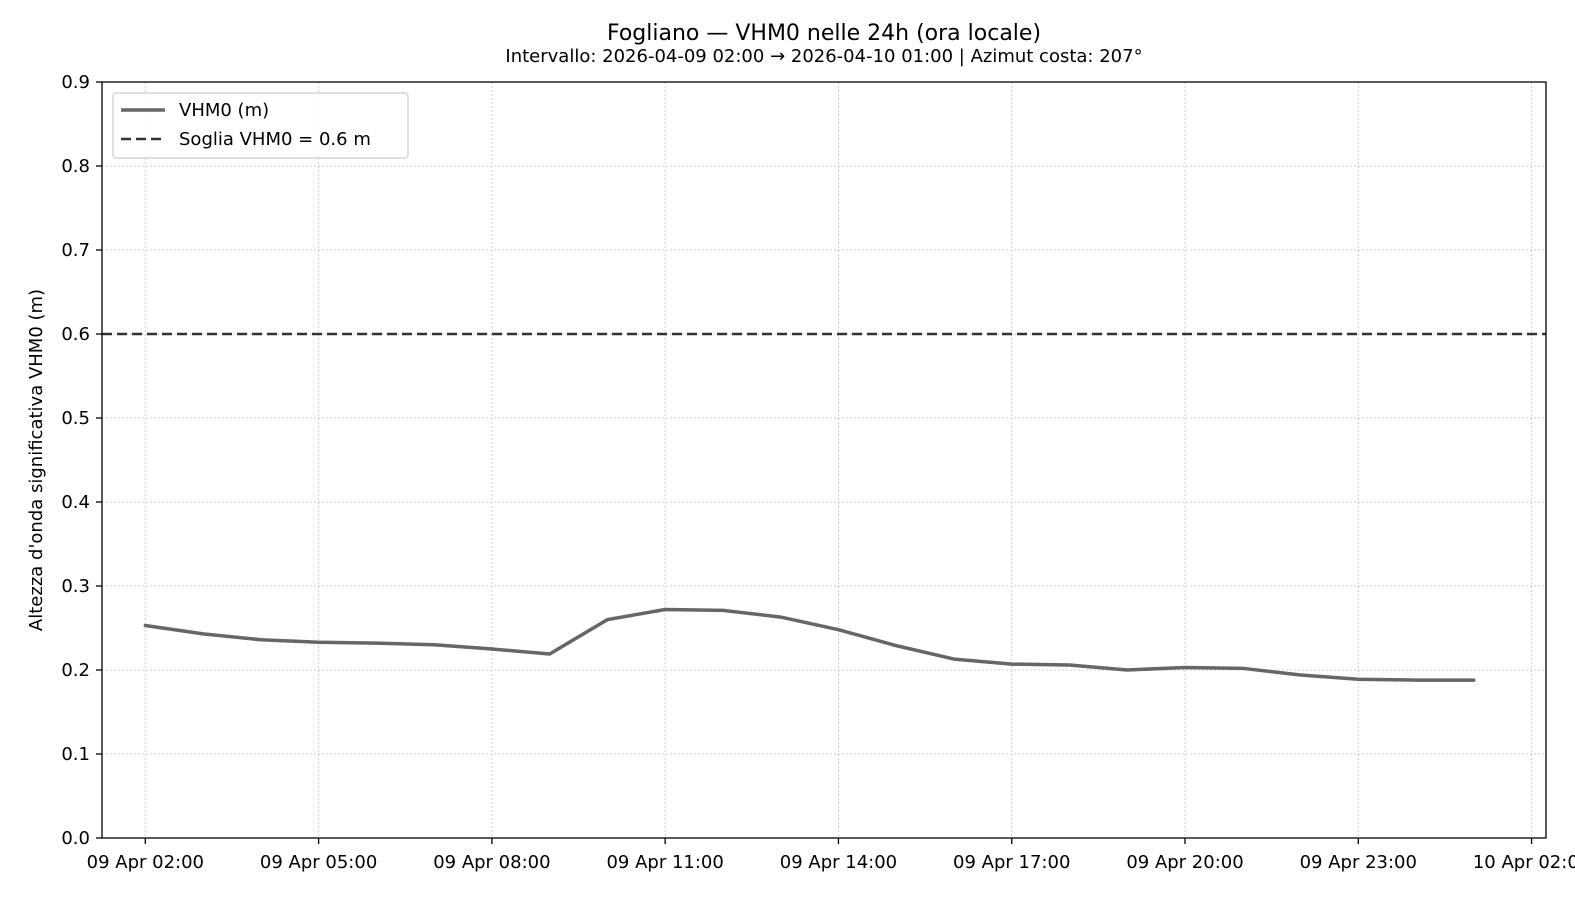 The height and width of the screenshot is (900, 1575). I want to click on y-tick-label: 0.1, so click(75, 754).